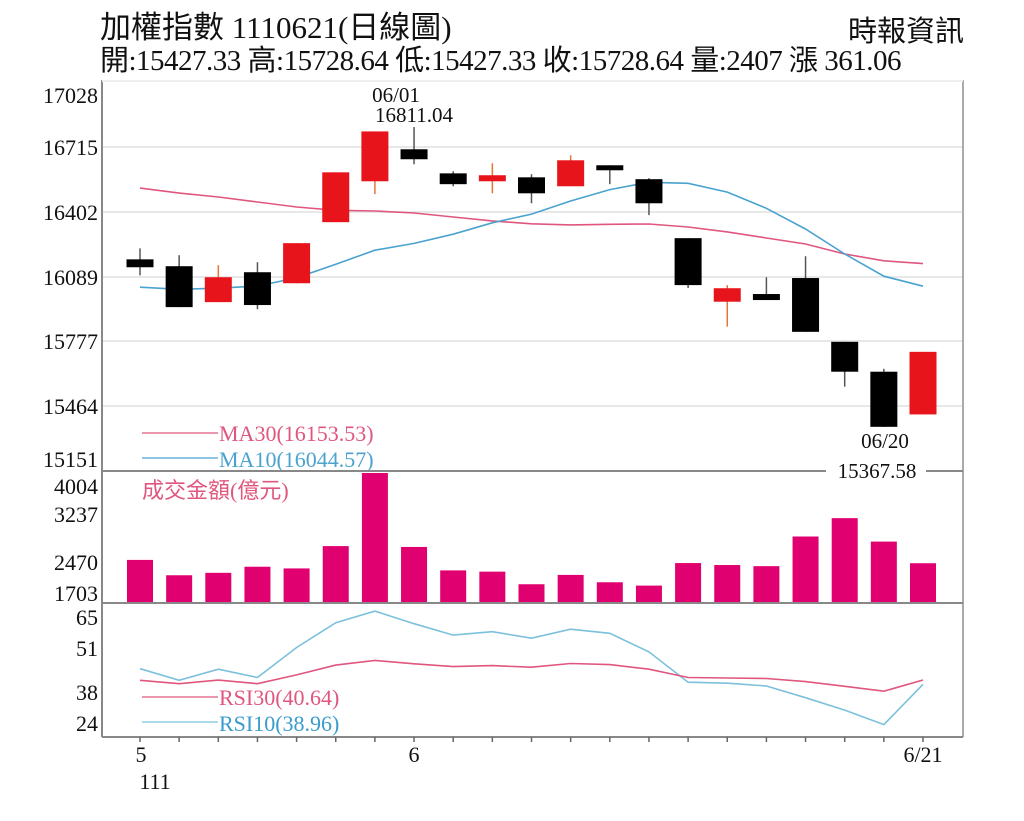 This screenshot has width=1024, height=821. What do you see at coordinates (70, 406) in the screenshot?
I see `y-tick-label: 15464` at bounding box center [70, 406].